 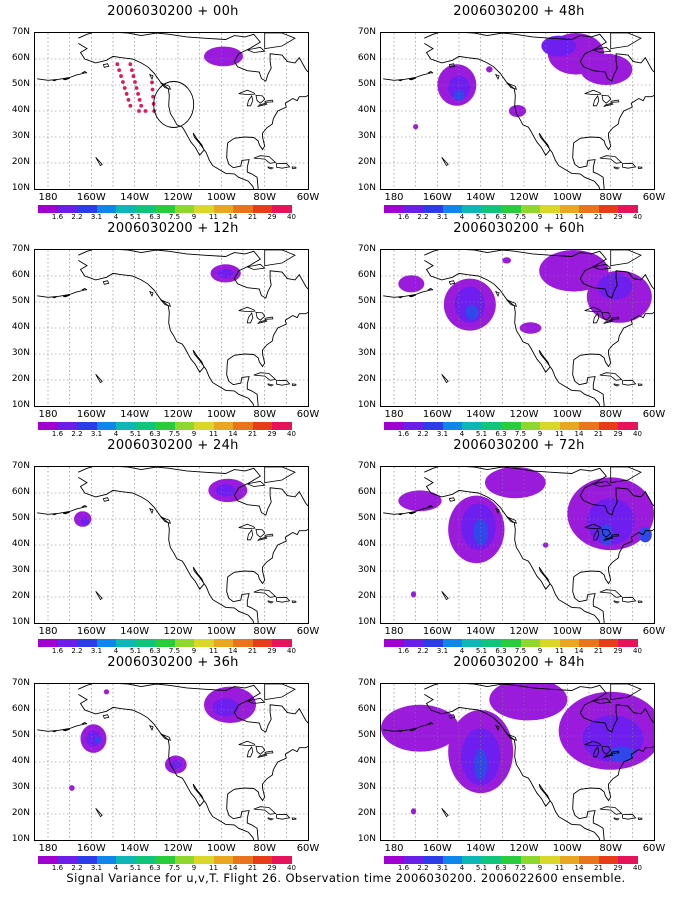 What do you see at coordinates (637, 868) in the screenshot?
I see `colorbar-label: 40` at bounding box center [637, 868].